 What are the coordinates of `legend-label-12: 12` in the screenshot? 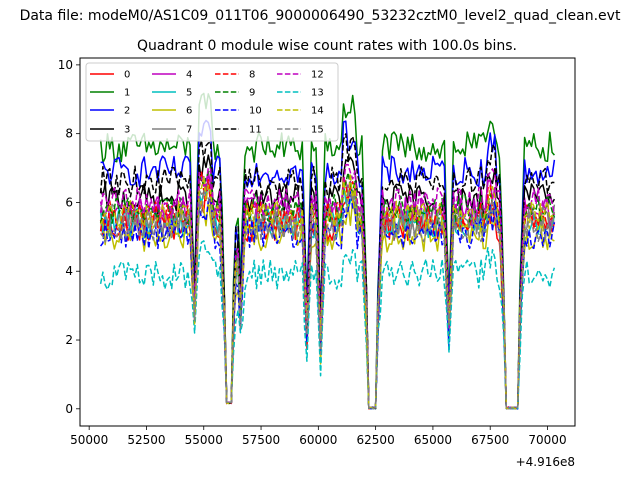 It's located at (317, 75).